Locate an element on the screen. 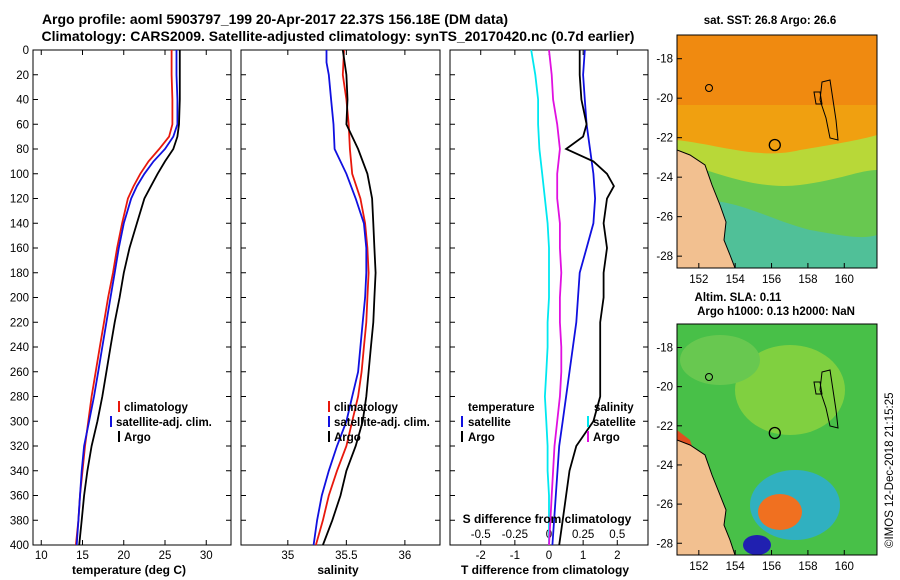  y-tick-label: 280 is located at coordinates (19, 398).